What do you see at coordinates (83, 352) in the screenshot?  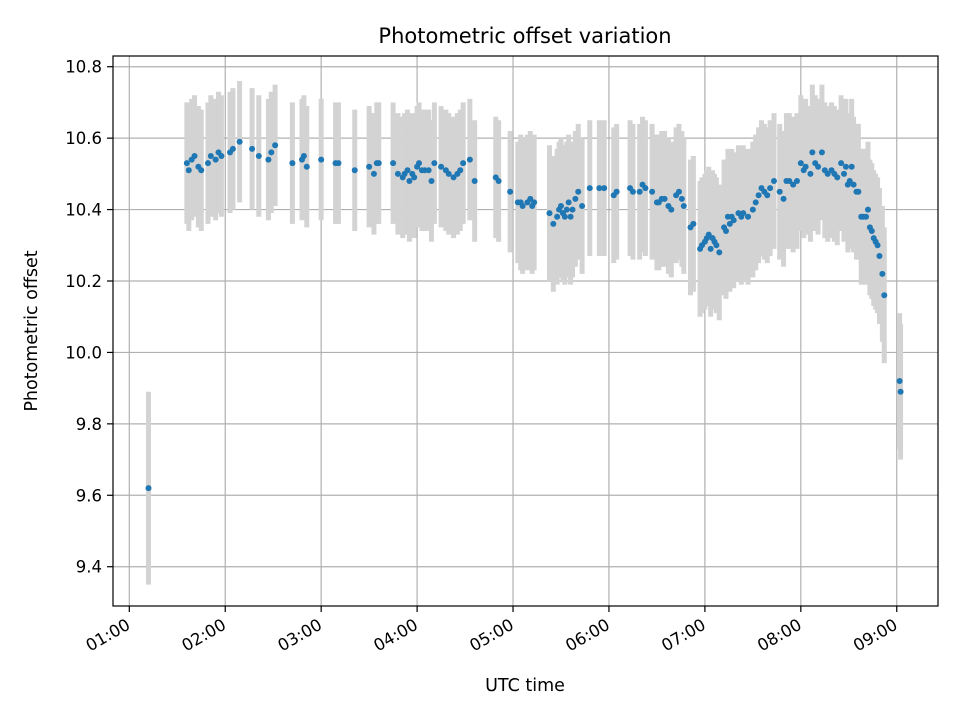 I see `y-tick-label: 10.0` at bounding box center [83, 352].